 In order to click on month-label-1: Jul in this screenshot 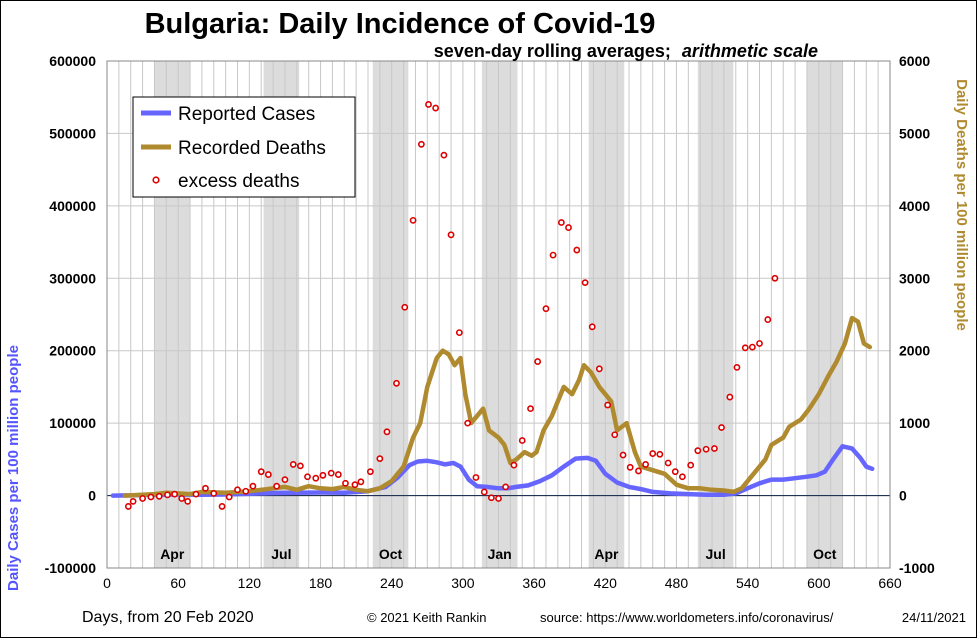, I will do `click(281, 554)`.